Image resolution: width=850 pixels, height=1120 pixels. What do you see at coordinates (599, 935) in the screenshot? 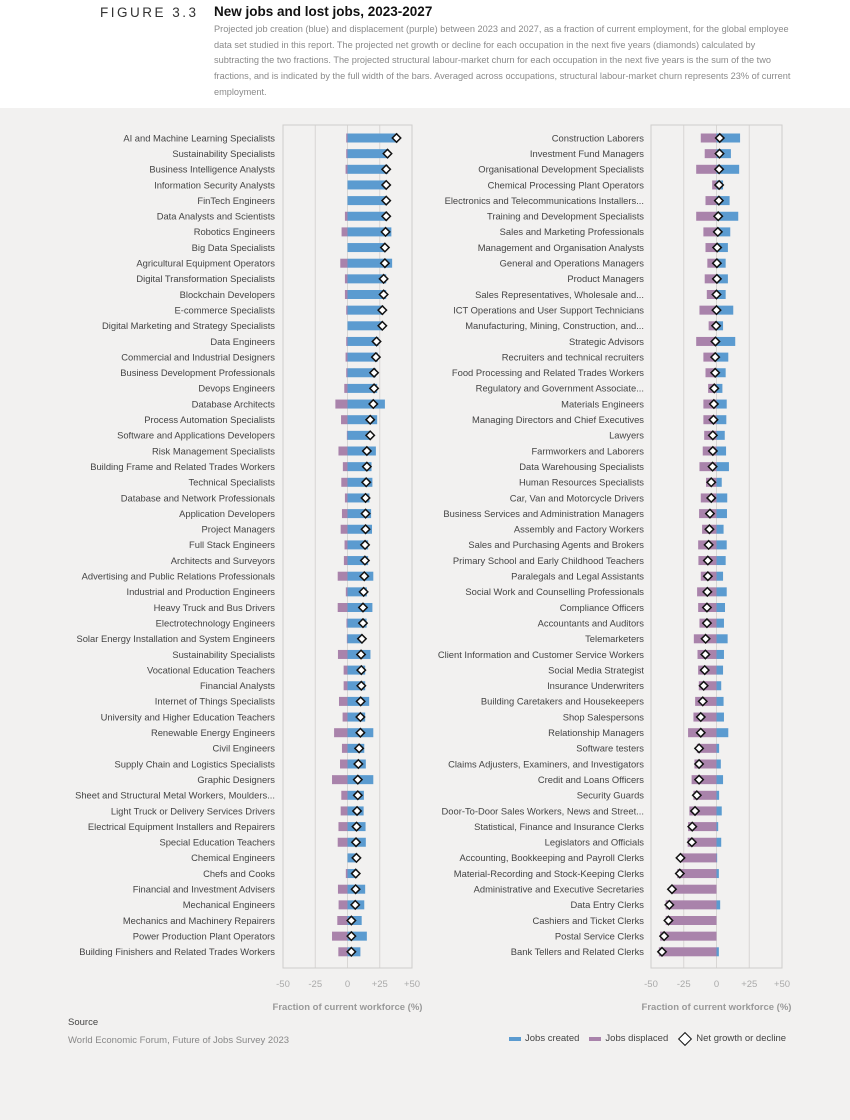
I see `occupation-label: Postal Service Clerks` at bounding box center [599, 935].